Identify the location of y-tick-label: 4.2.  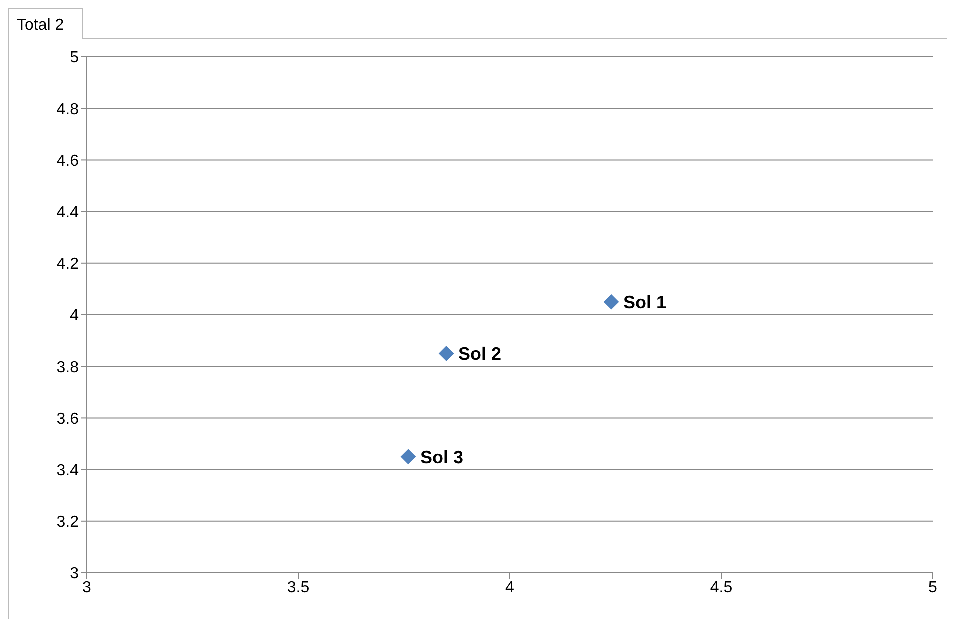
(68, 265).